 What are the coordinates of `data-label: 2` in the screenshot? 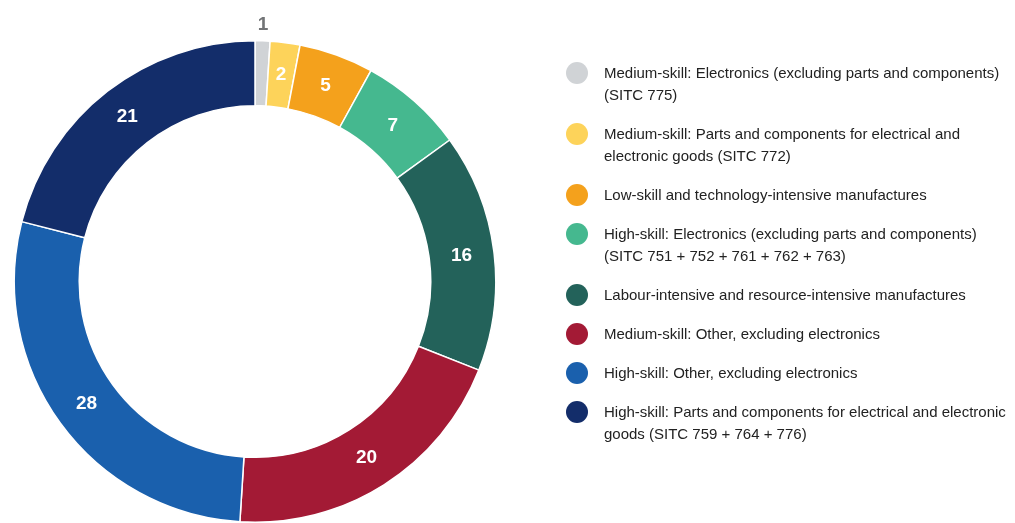 It's located at (281, 74).